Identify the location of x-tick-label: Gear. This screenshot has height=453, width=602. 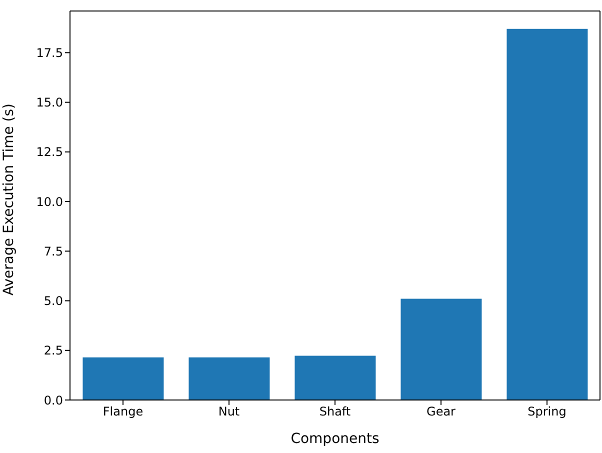
(441, 411).